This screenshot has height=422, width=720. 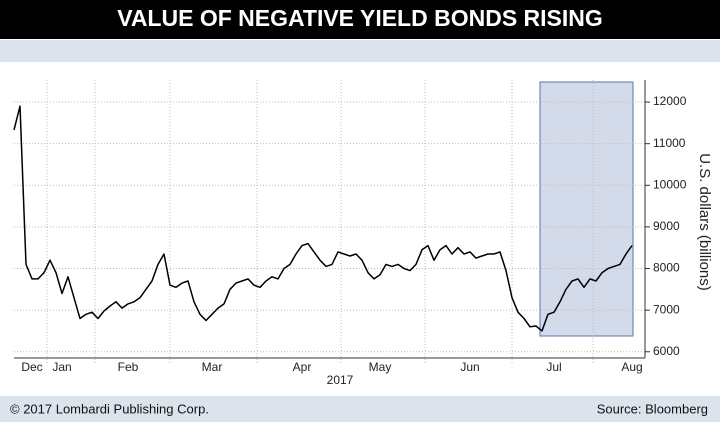 I want to click on y-tick-label: 6000, so click(x=666, y=351).